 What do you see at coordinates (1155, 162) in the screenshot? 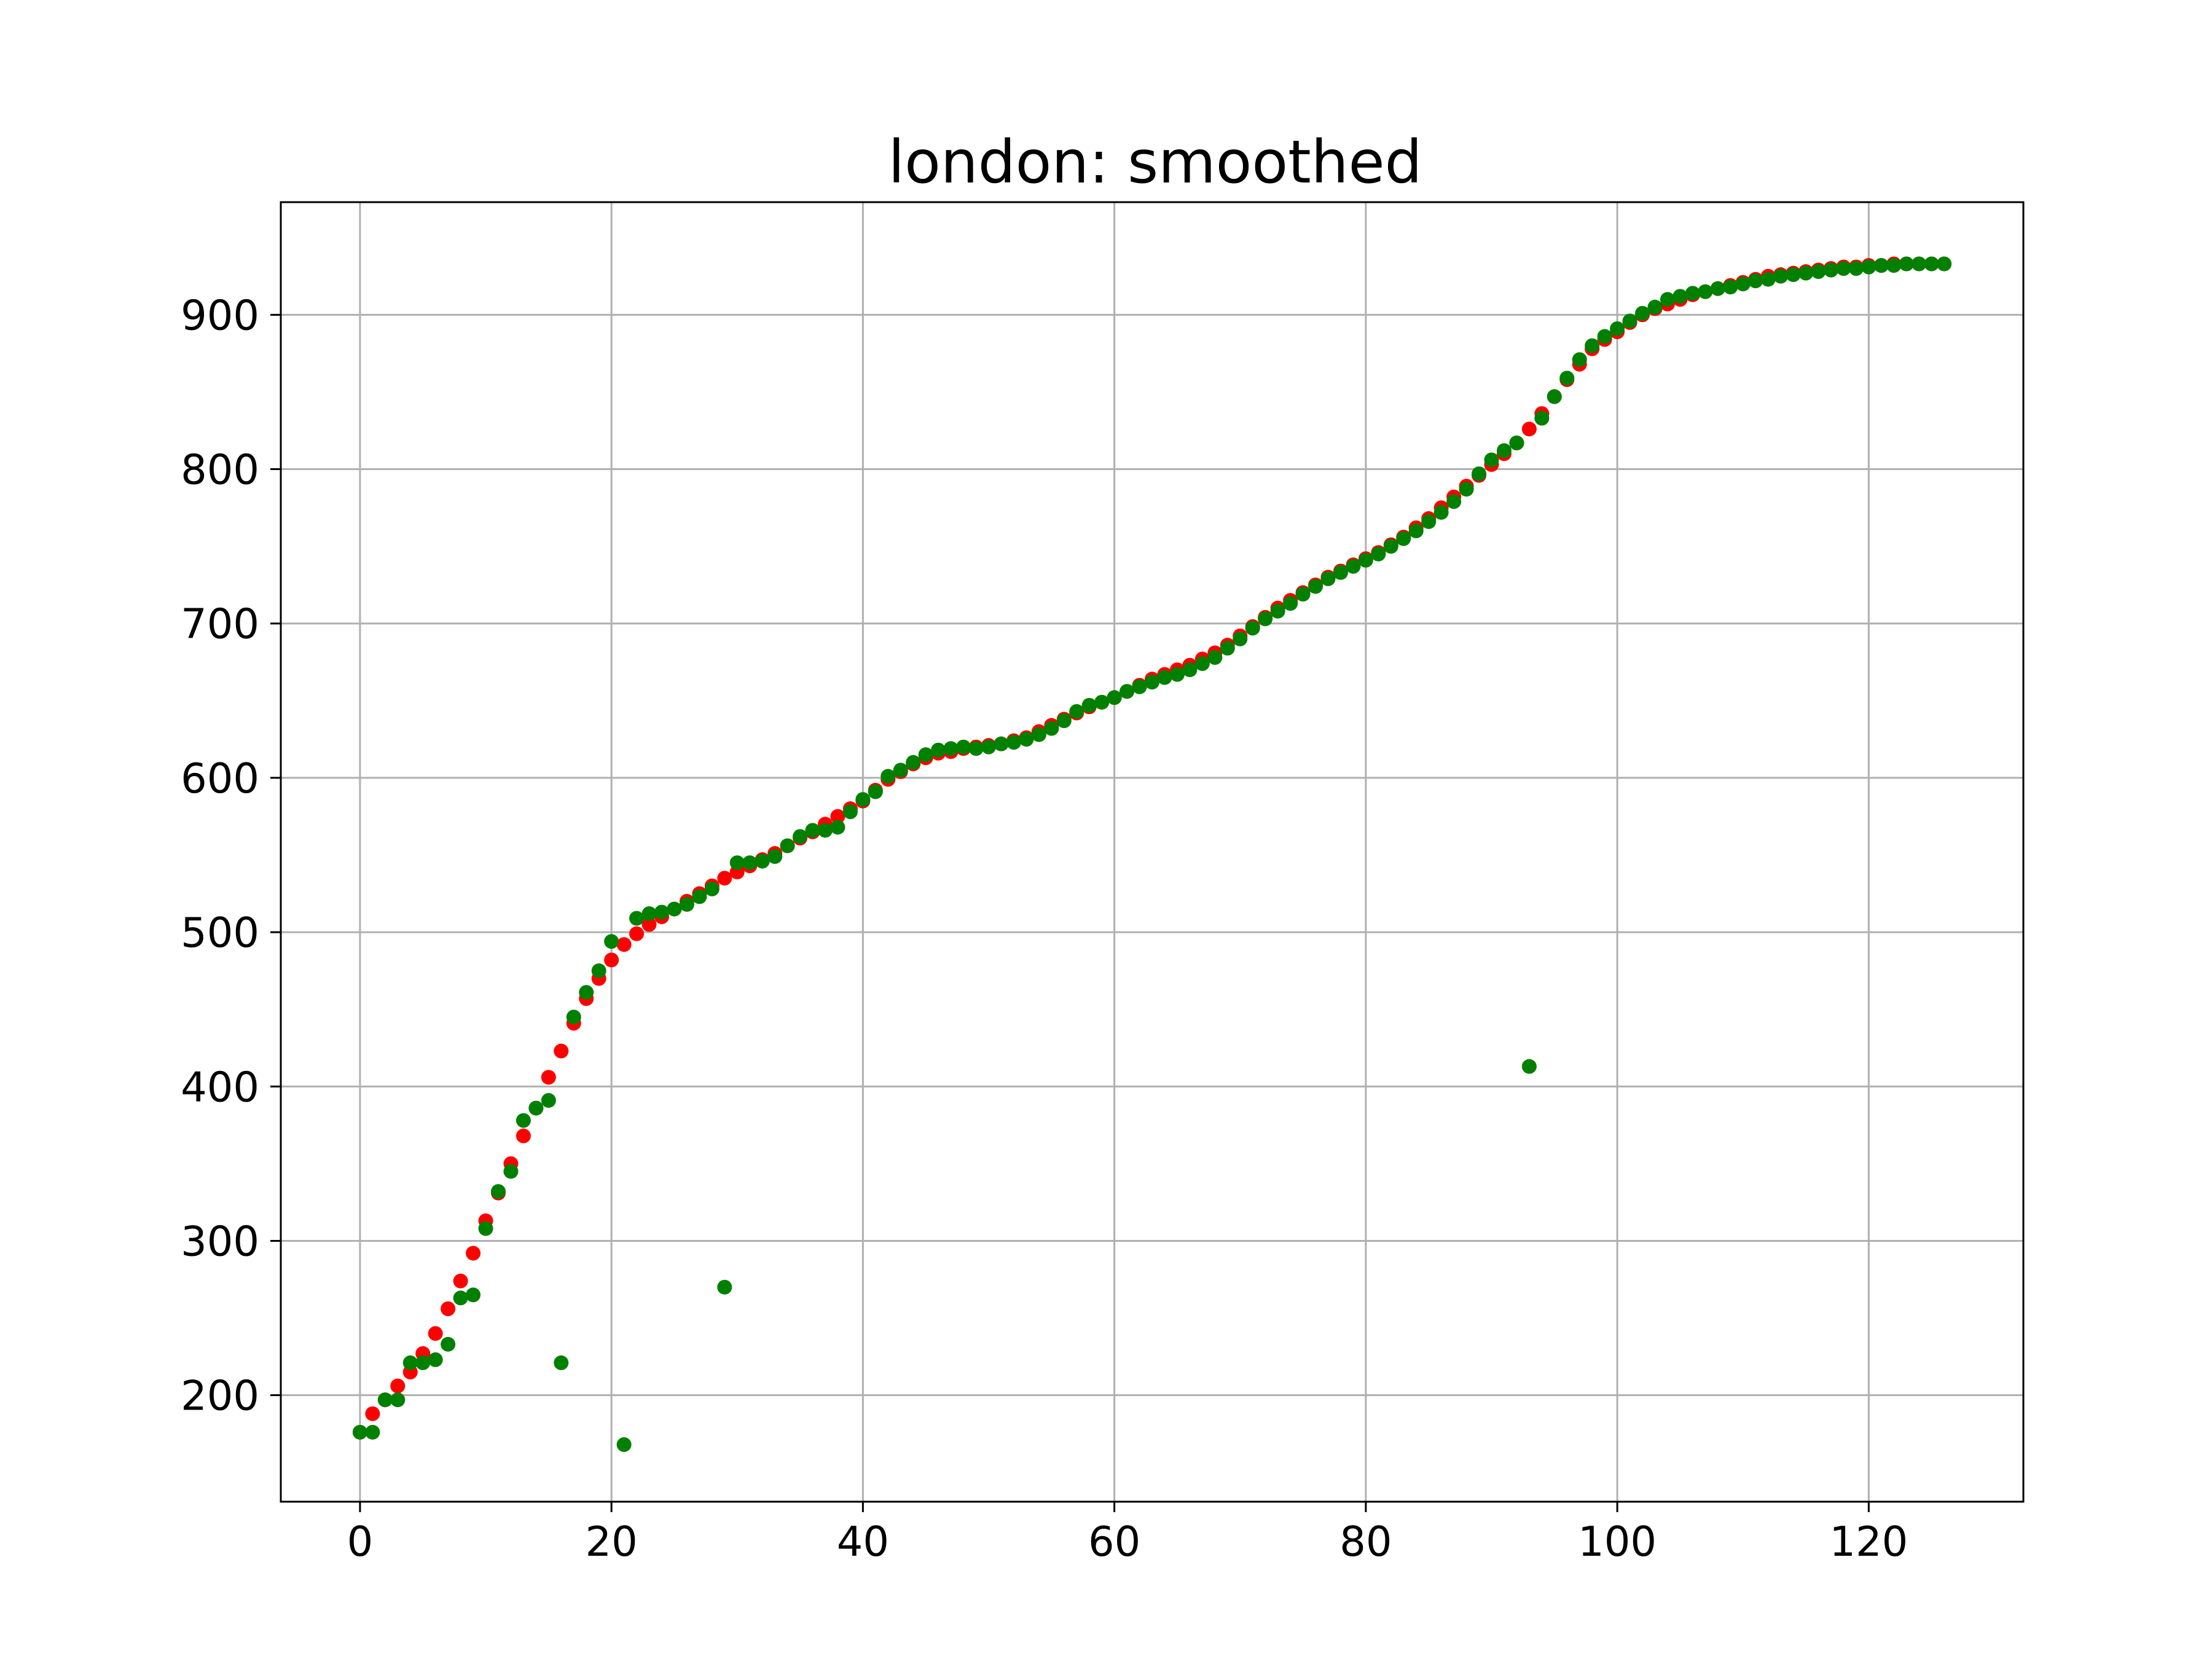
I see `chart-title: london: smoothed` at bounding box center [1155, 162].